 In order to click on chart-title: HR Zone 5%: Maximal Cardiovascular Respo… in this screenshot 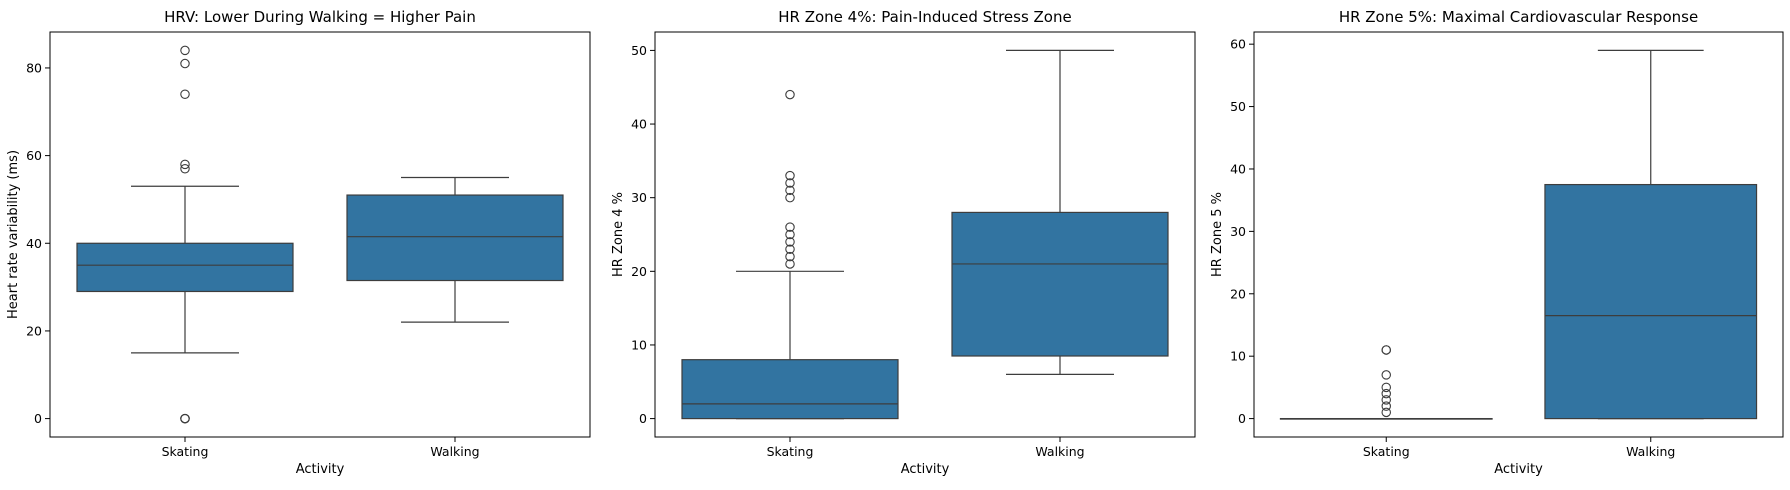, I will do `click(1518, 17)`.